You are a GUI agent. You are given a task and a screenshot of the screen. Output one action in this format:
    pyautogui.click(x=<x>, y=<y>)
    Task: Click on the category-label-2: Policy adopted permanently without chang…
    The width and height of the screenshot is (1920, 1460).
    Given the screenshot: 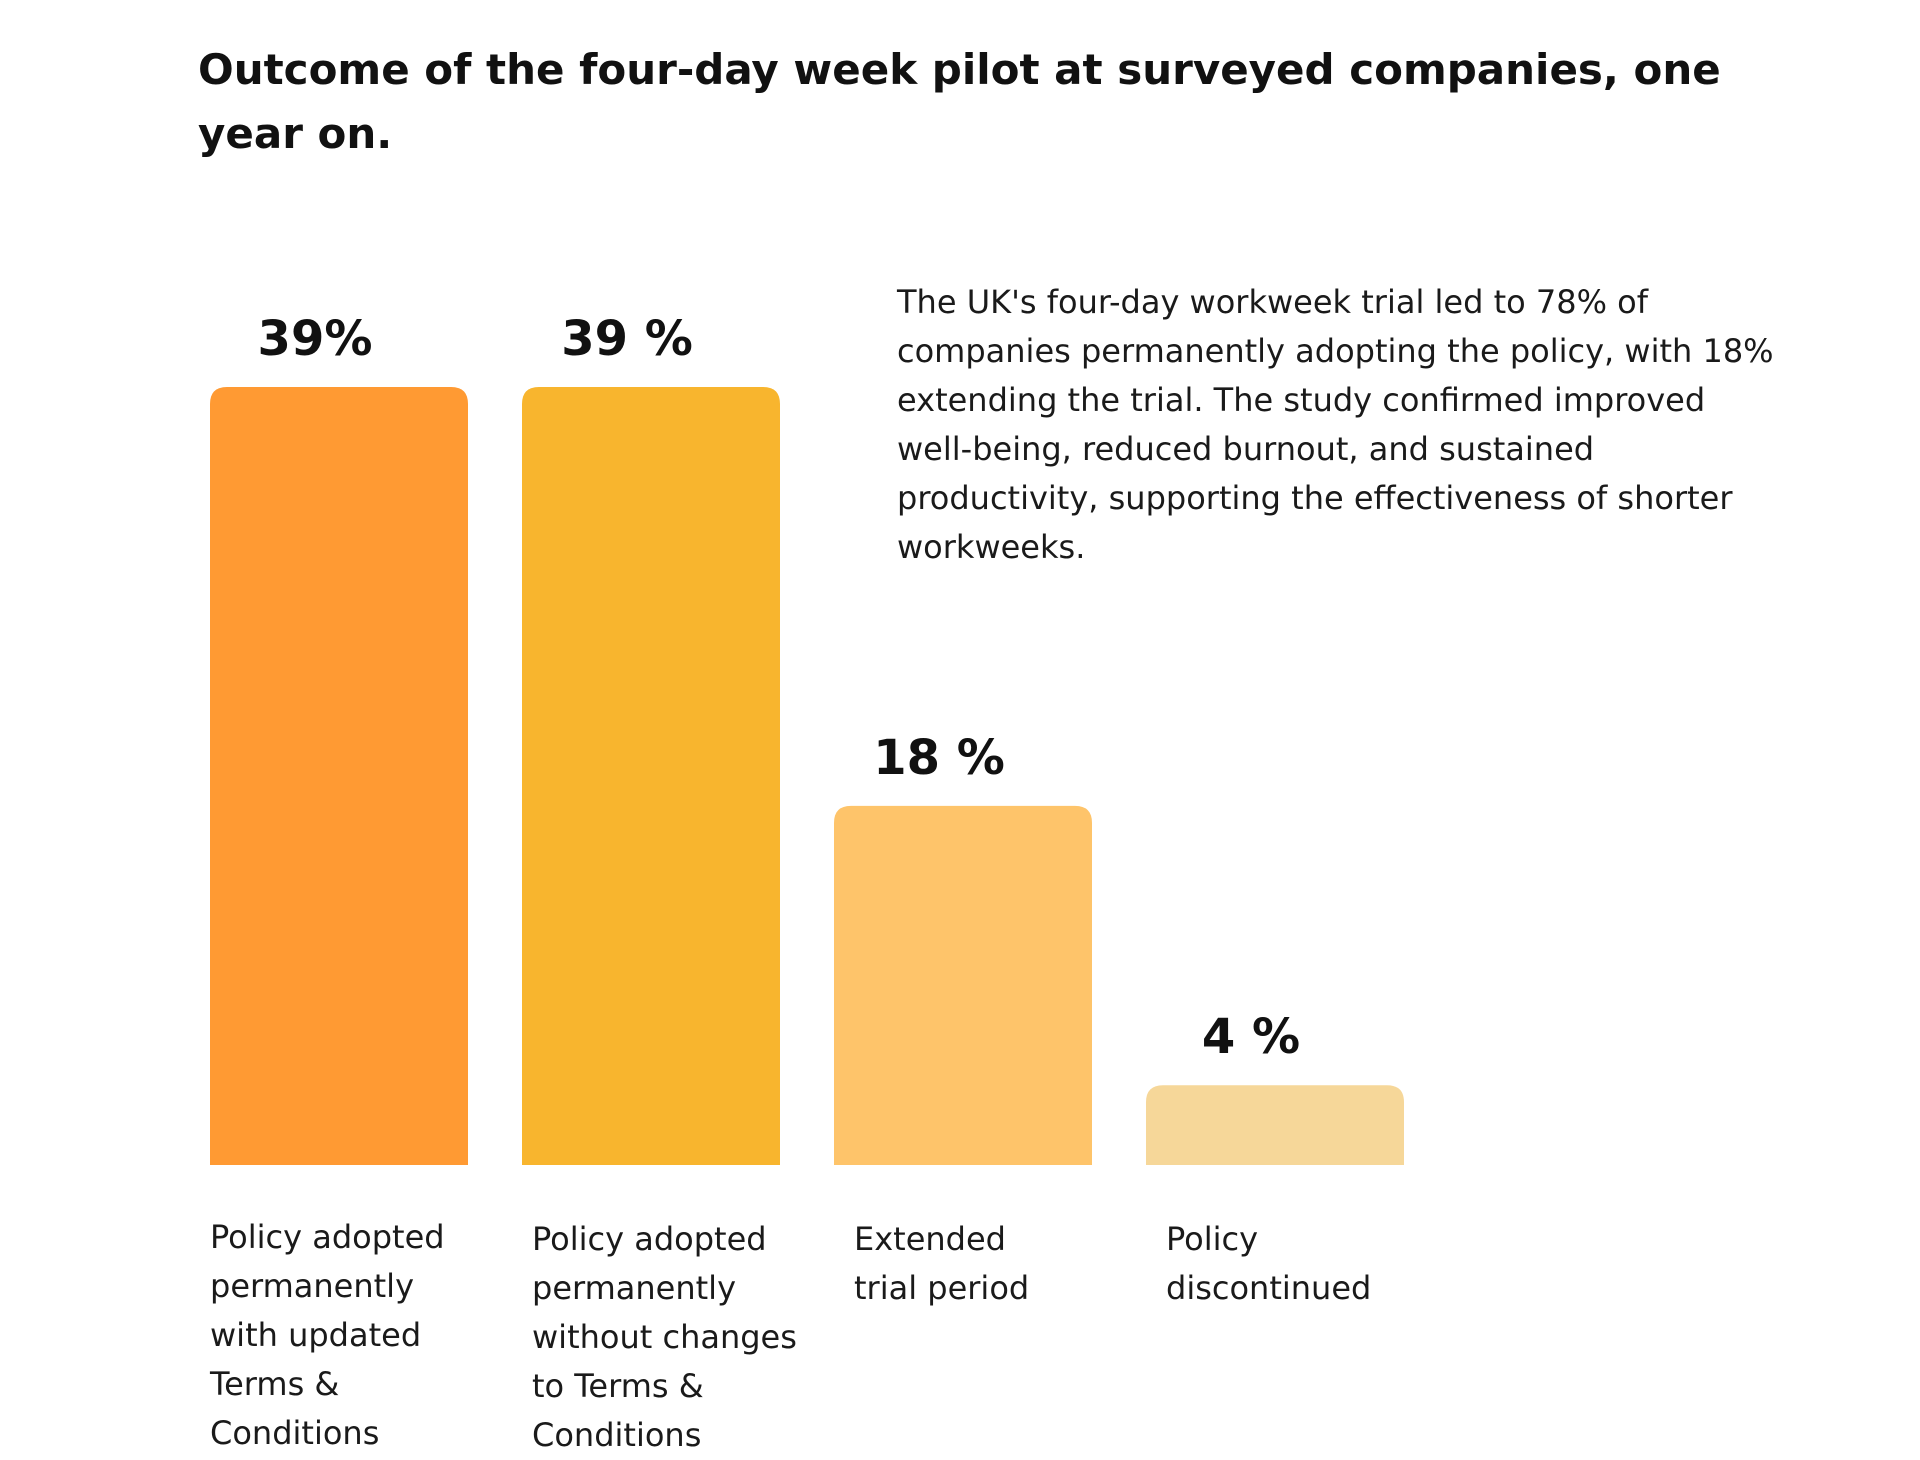 What is the action you would take?
    pyautogui.click(x=664, y=1337)
    